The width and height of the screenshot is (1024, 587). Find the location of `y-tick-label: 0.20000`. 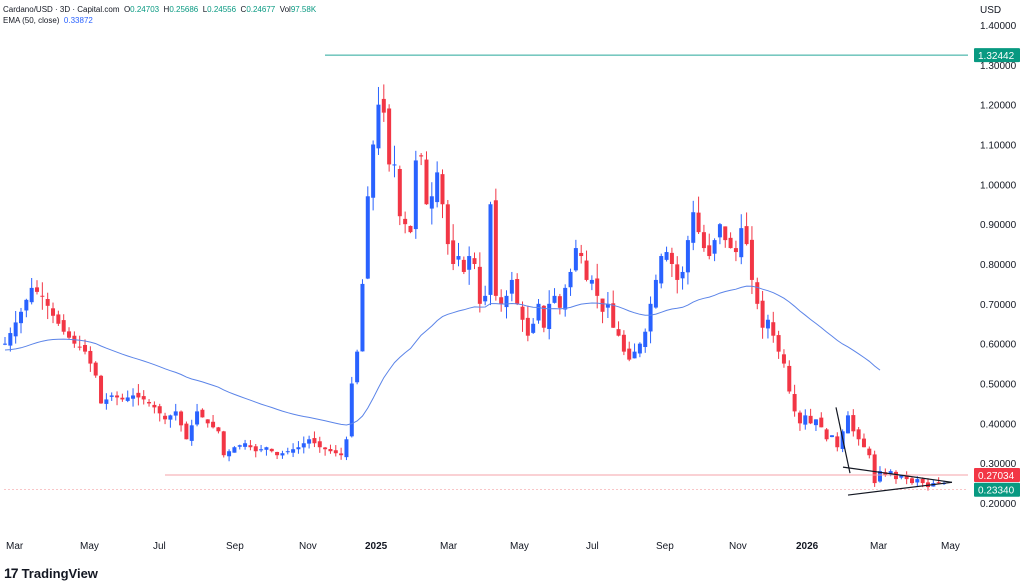

y-tick-label: 0.20000 is located at coordinates (998, 504).